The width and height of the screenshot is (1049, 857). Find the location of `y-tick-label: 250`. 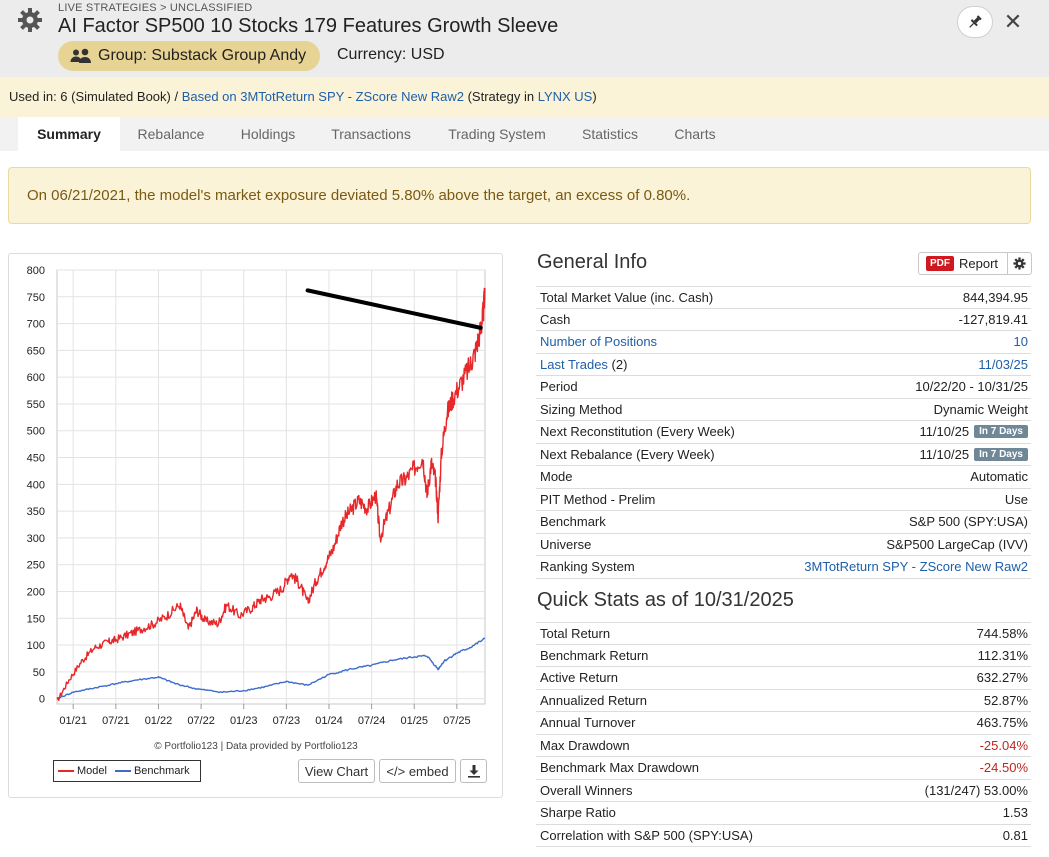

y-tick-label: 250 is located at coordinates (36, 566).